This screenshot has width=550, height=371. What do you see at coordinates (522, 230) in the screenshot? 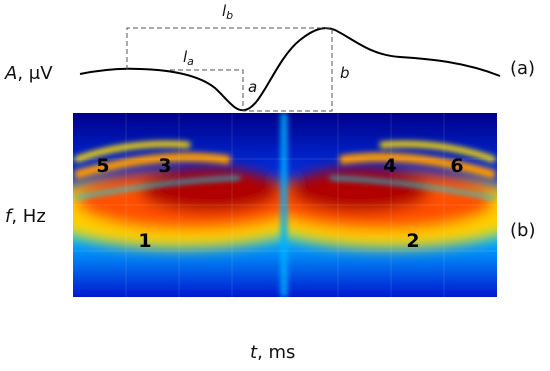
I see `panel-b-tag: (b)` at bounding box center [522, 230].